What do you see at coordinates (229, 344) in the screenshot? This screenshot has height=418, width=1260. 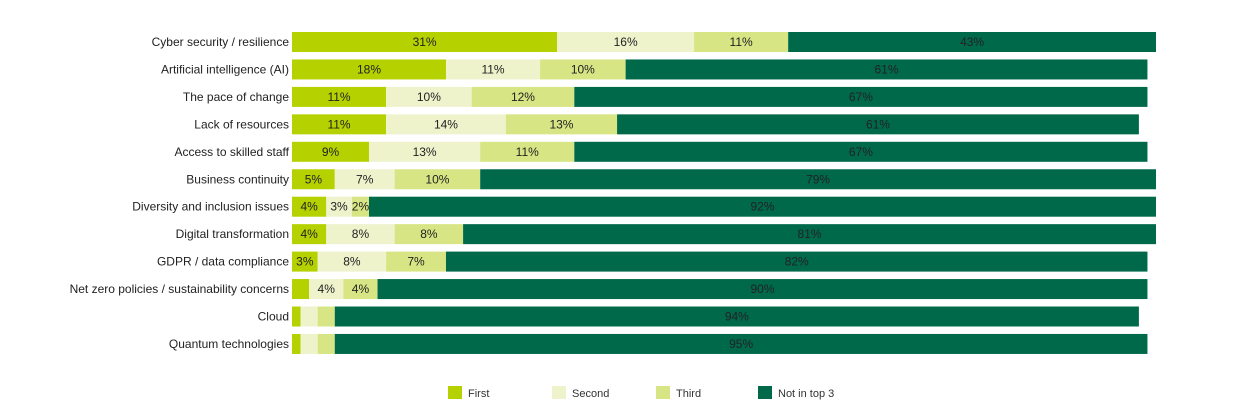 I see `category-label: Quantum technologies` at bounding box center [229, 344].